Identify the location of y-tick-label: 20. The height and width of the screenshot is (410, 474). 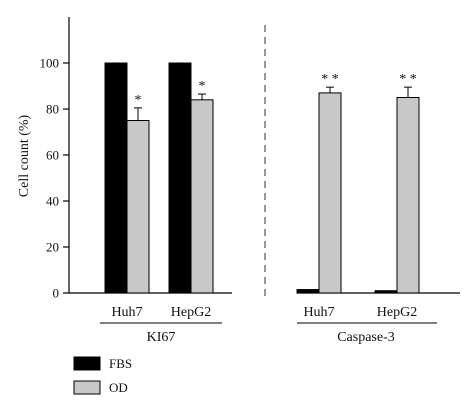
(52, 247).